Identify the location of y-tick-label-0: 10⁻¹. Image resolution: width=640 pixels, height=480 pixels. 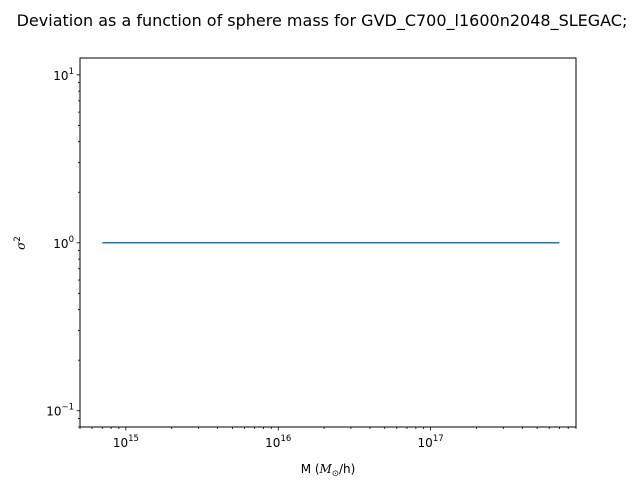
(60, 411).